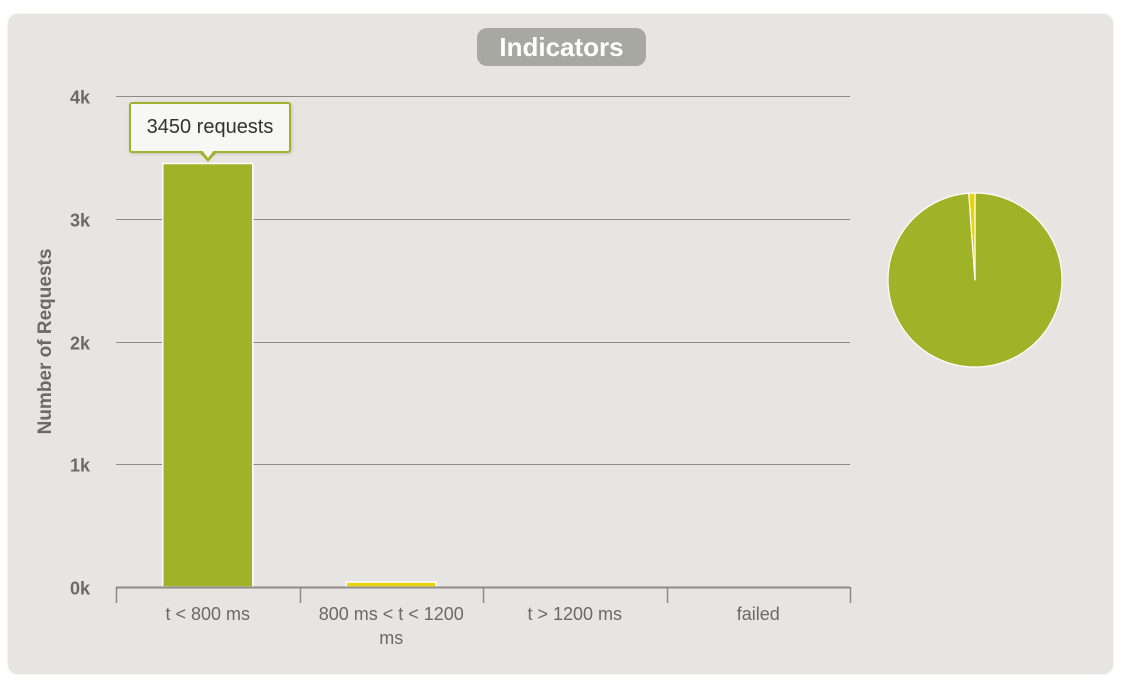 The height and width of the screenshot is (698, 1129). Describe the element at coordinates (45, 342) in the screenshot. I see `y-axis-title: Number of Requests` at that location.